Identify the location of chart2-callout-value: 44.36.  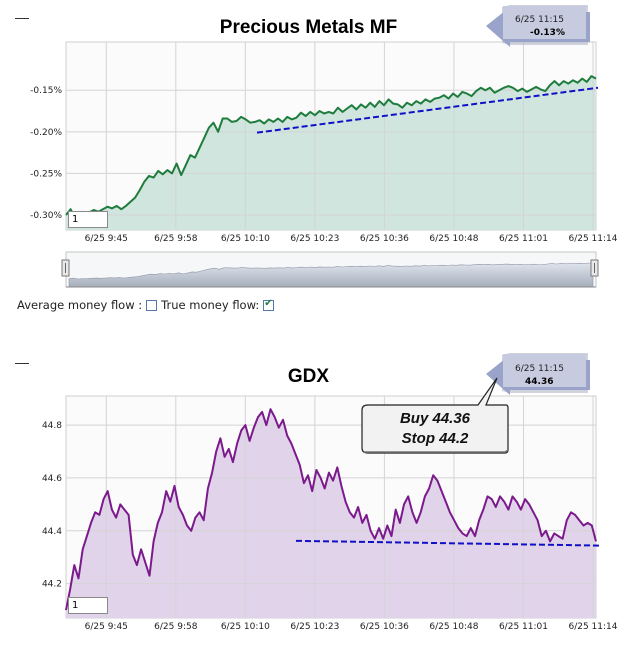
(539, 382).